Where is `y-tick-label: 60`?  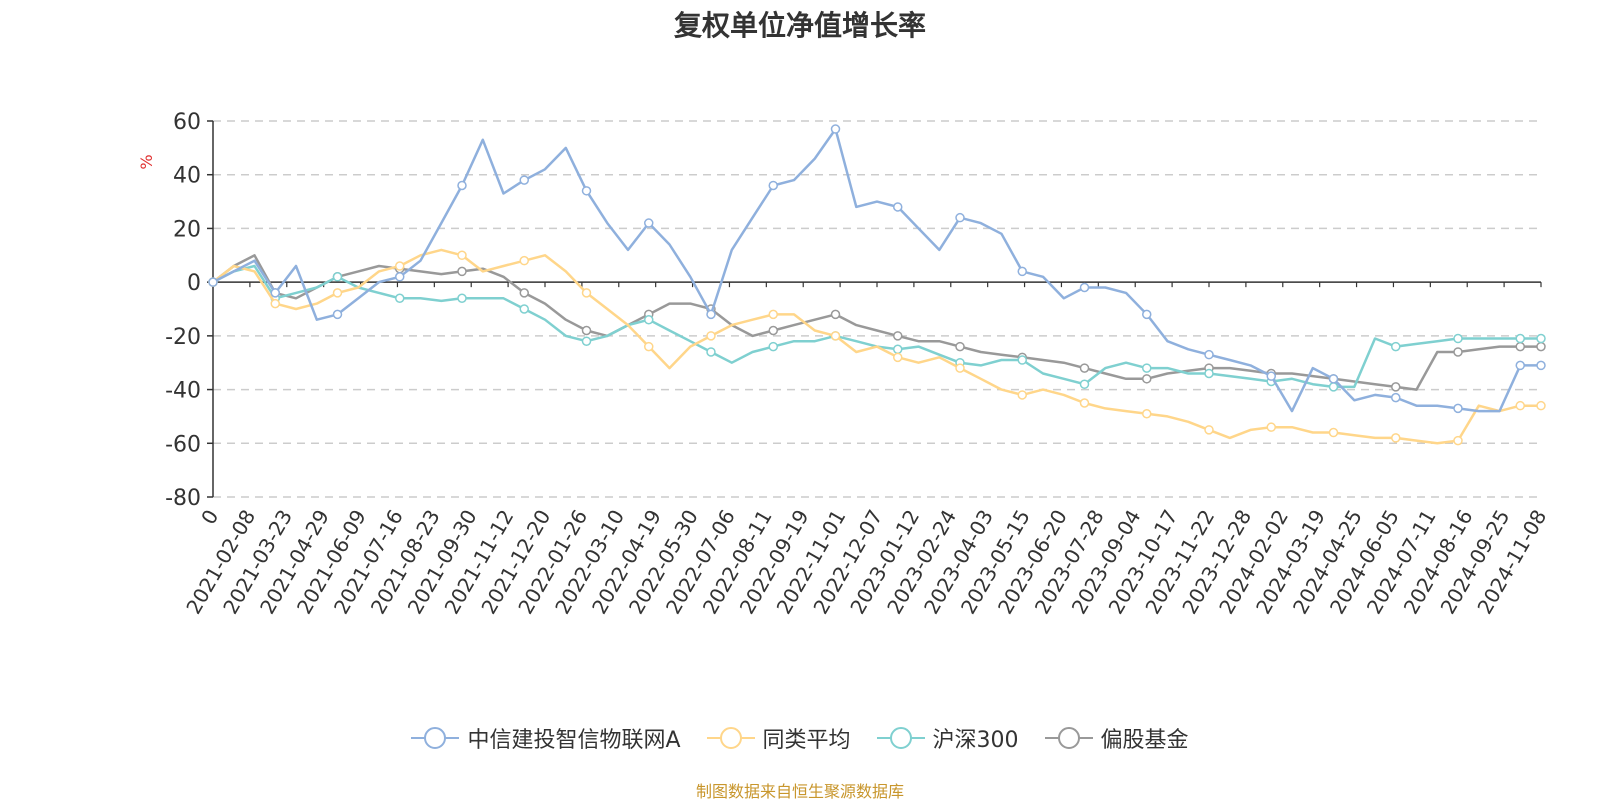 y-tick-label: 60 is located at coordinates (187, 122).